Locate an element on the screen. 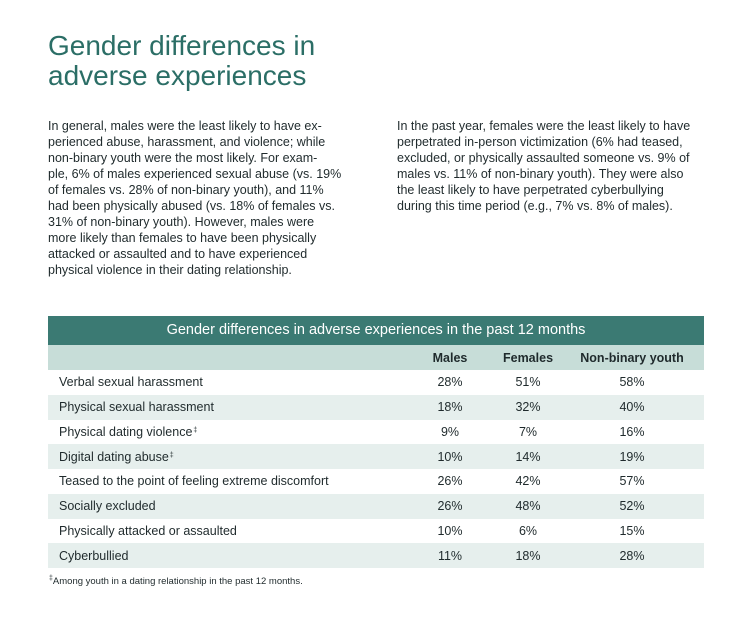  row-label-text: Socially excluded is located at coordinates (107, 506).